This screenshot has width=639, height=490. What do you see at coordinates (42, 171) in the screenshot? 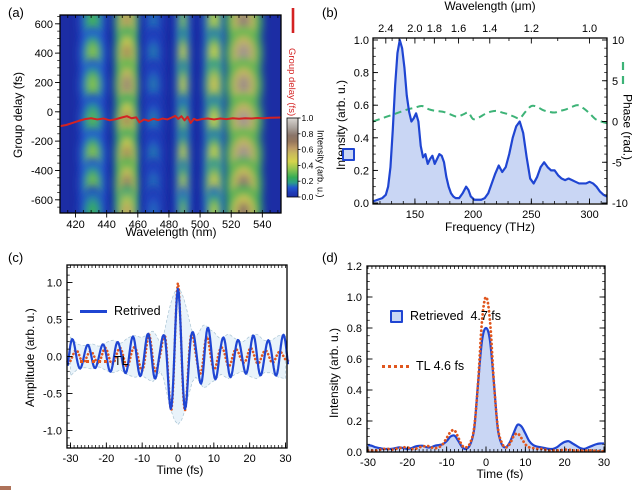
I see `tick-label: -400` at bounding box center [42, 171].